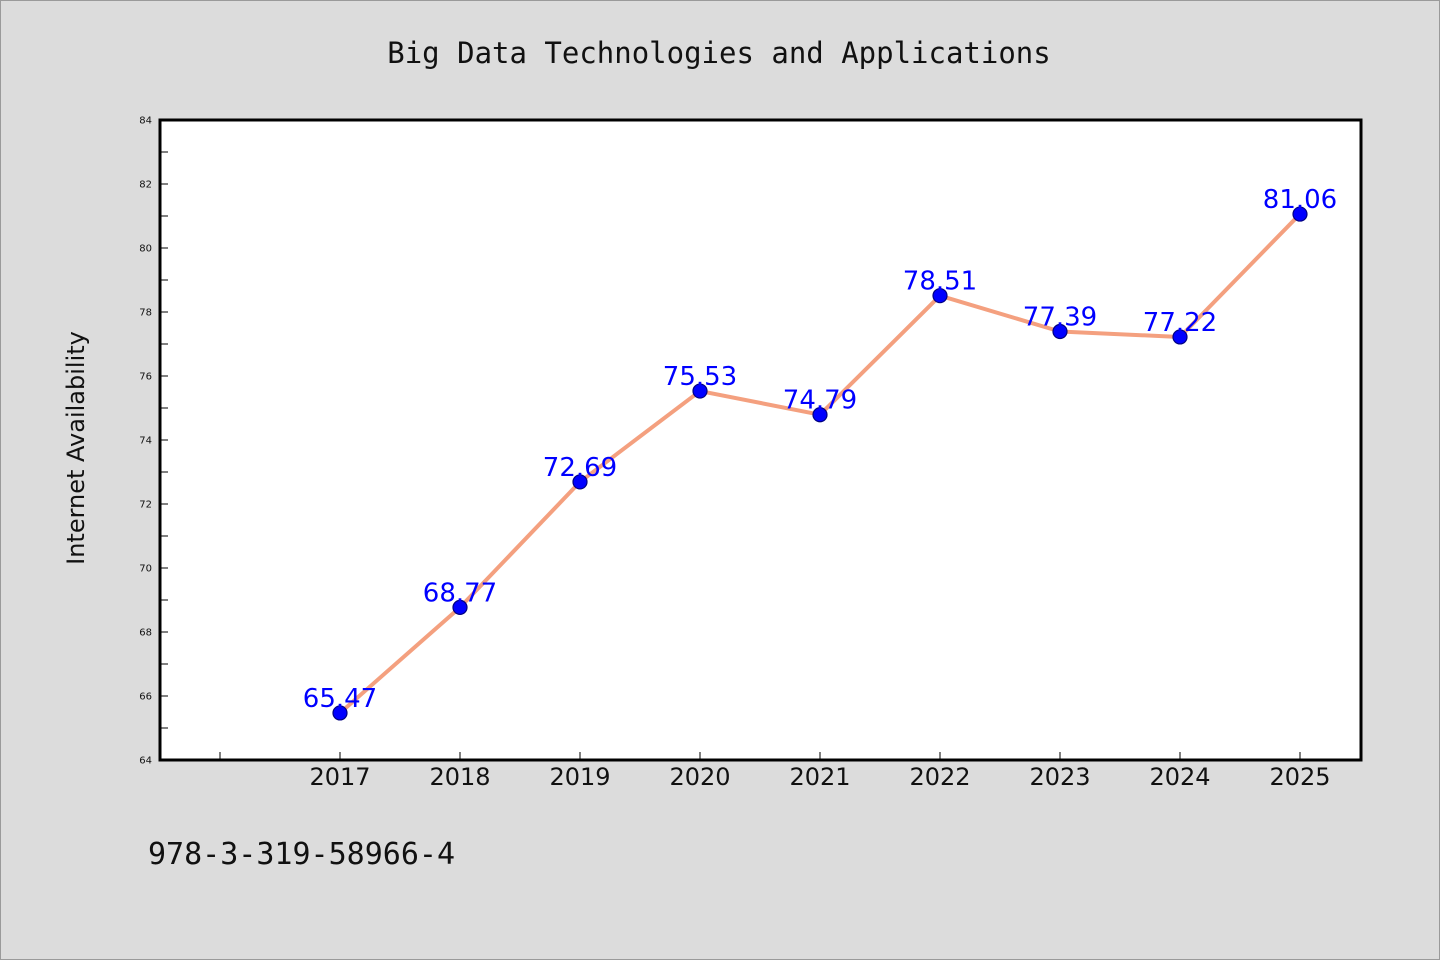  What do you see at coordinates (460, 593) in the screenshot?
I see `data-label: 68.77` at bounding box center [460, 593].